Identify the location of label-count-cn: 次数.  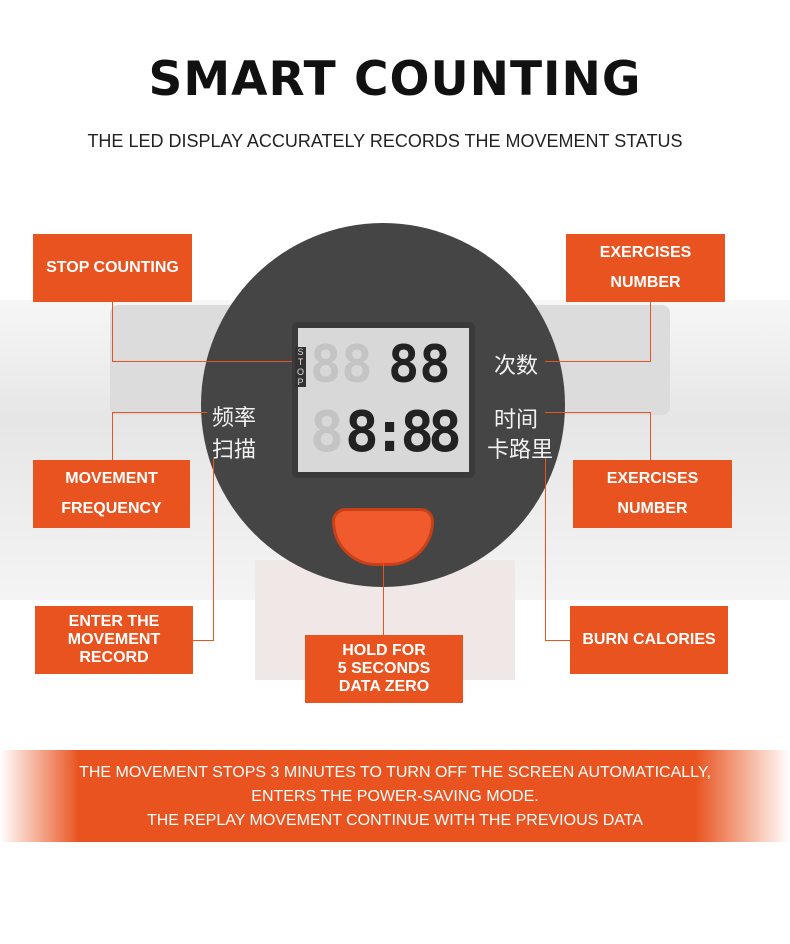
(516, 366).